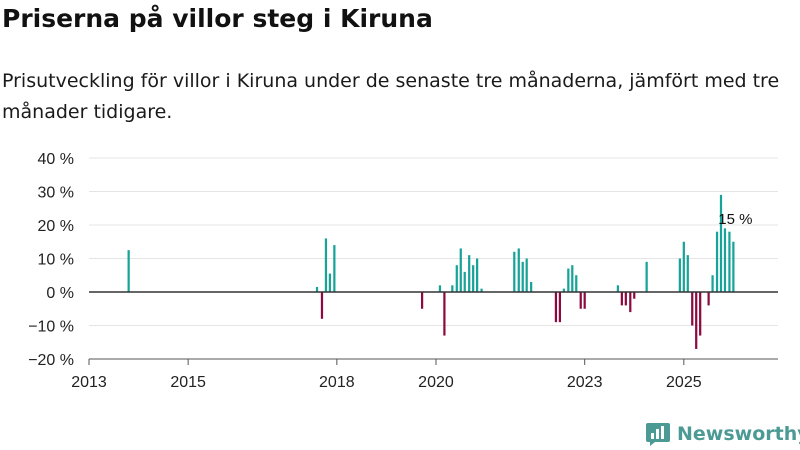 The image size is (800, 450). What do you see at coordinates (436, 382) in the screenshot?
I see `x-tick-label: 2020` at bounding box center [436, 382].